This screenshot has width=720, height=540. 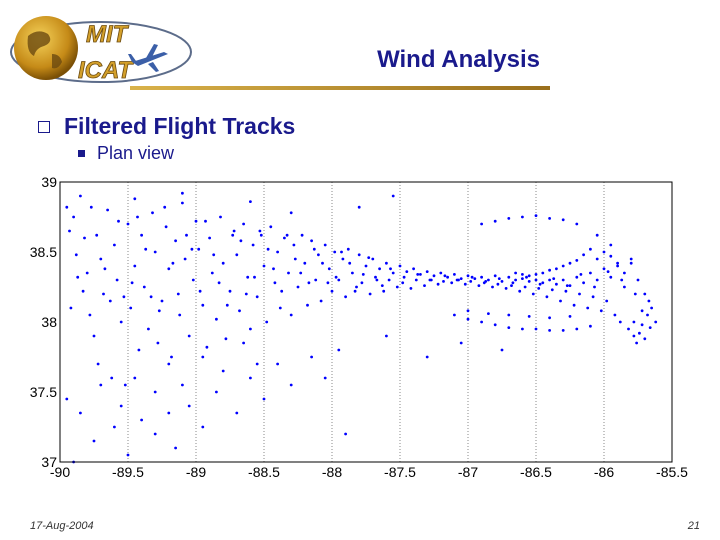 I want to click on bullet-level2: Plan view, so click(x=126, y=153).